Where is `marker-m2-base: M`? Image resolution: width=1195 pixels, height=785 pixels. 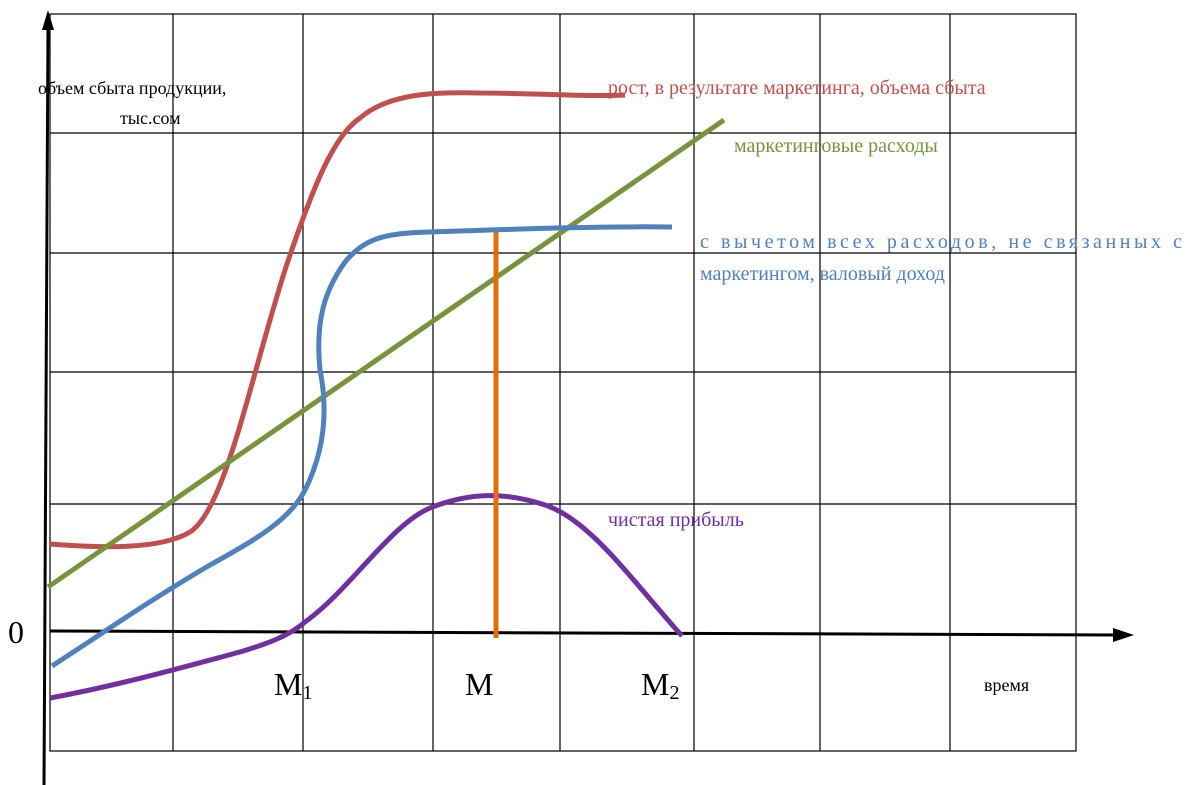
marker-m2-base: M is located at coordinates (655, 684).